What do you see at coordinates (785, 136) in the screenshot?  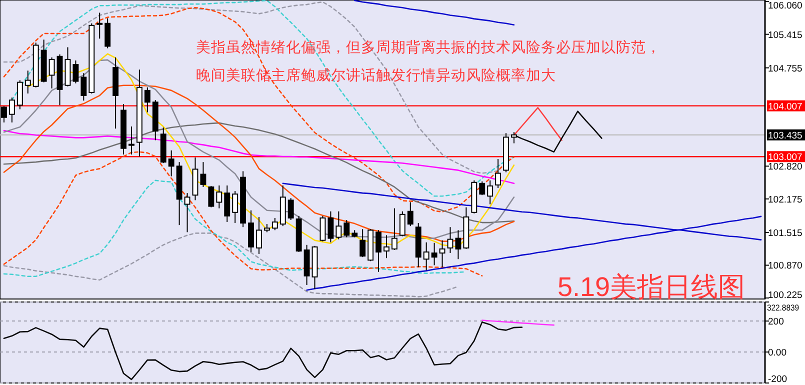 I see `ref-line-label: 103.435` at bounding box center [785, 136].